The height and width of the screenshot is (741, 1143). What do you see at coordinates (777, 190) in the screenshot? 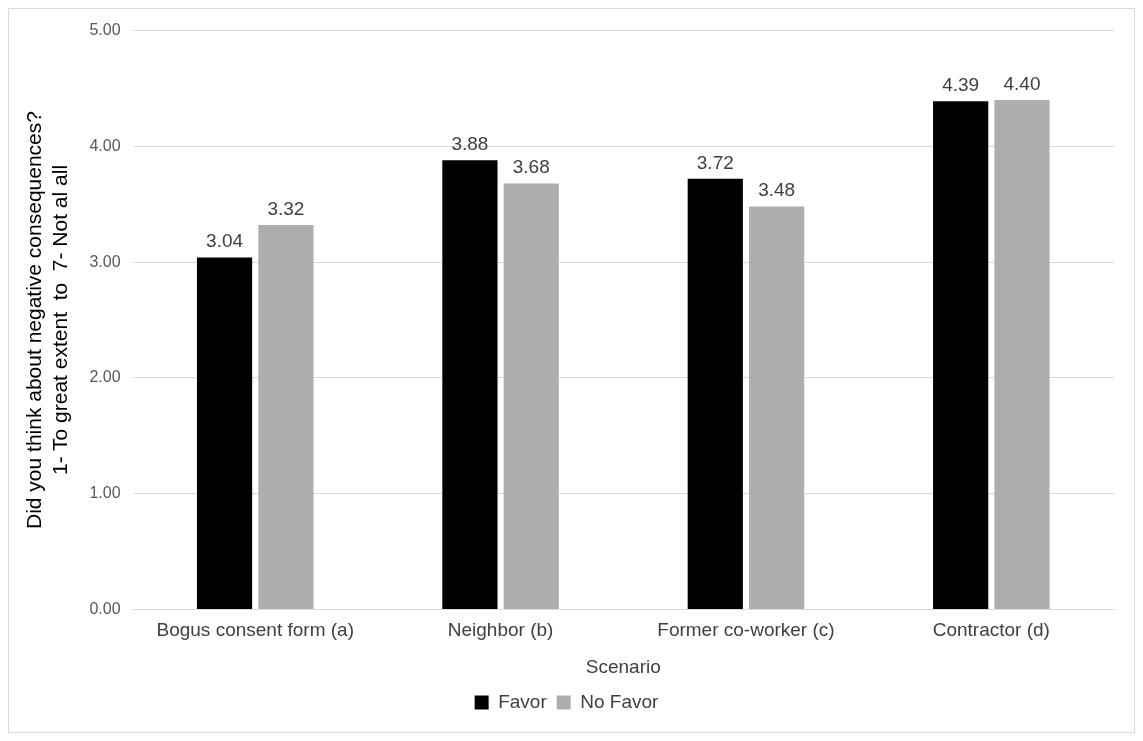
I see `data-label: 3.48` at bounding box center [777, 190].